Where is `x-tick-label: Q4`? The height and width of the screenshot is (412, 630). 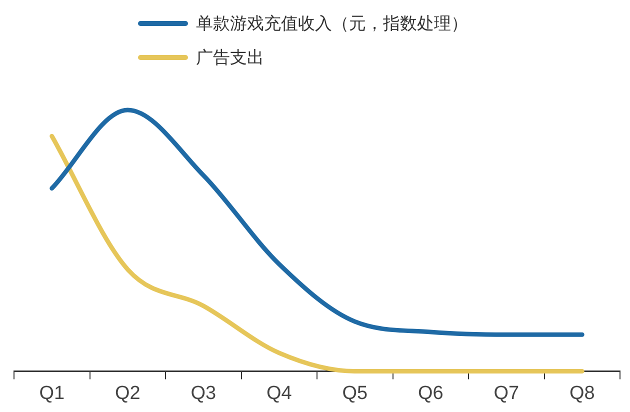
x-tick-label: Q4 is located at coordinates (279, 393).